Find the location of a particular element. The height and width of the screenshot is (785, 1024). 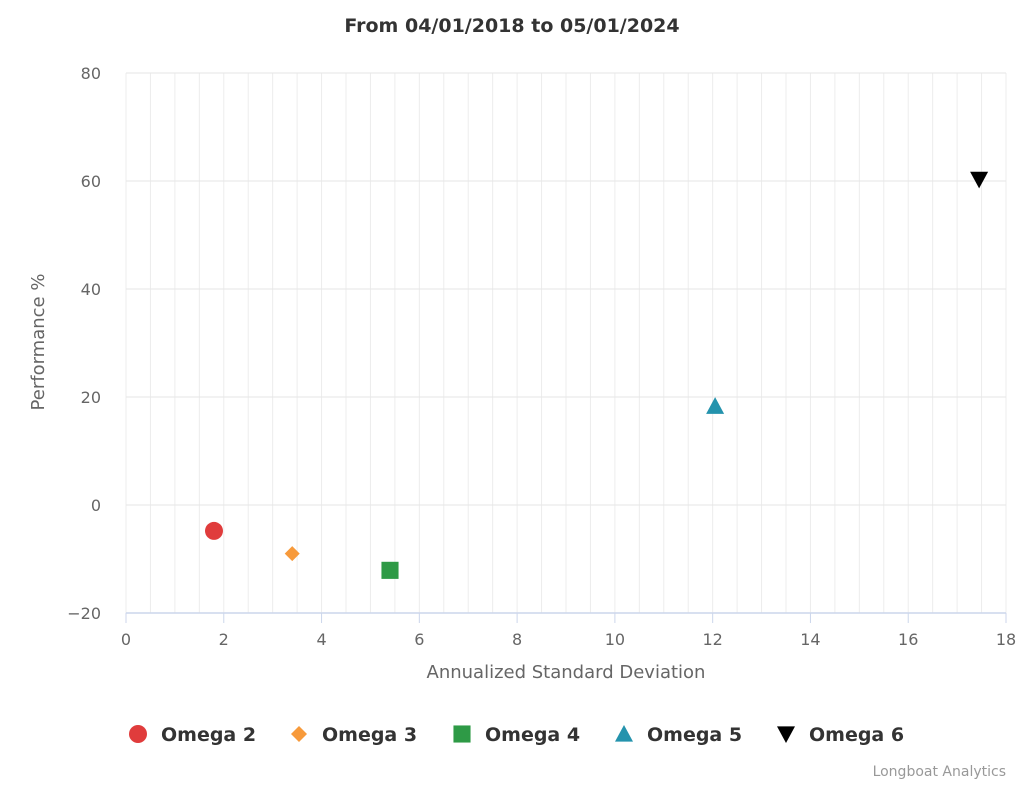

legend-item-3: Omega 4 is located at coordinates (516, 735).